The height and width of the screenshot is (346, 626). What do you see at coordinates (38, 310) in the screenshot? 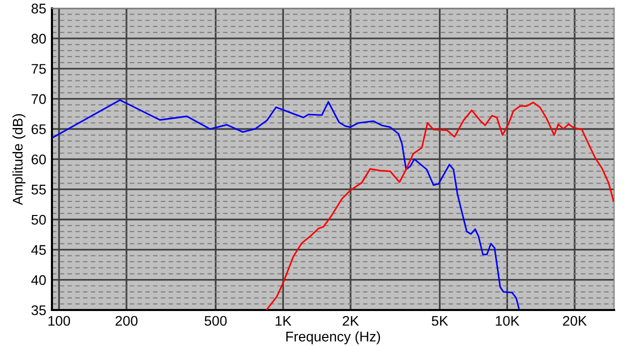
I see `y-tick-label: 35` at bounding box center [38, 310].